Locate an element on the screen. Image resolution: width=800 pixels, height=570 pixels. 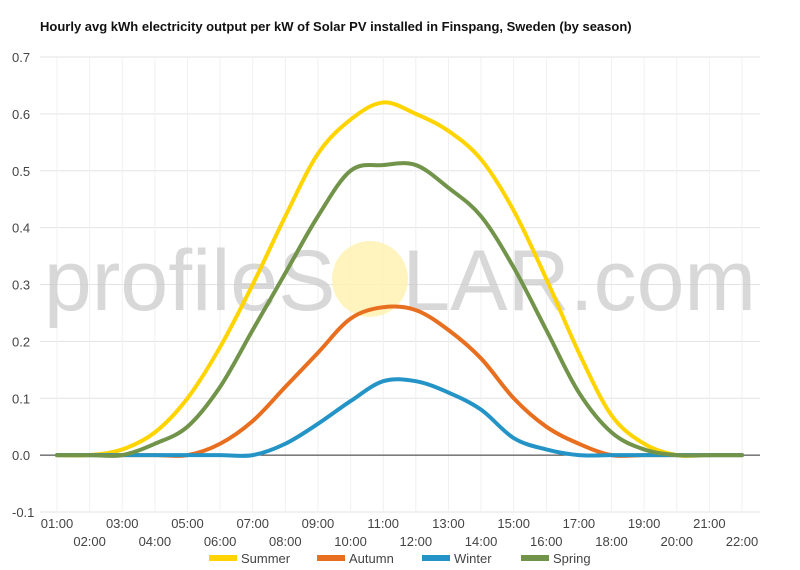
legend-label: Winter is located at coordinates (473, 558).